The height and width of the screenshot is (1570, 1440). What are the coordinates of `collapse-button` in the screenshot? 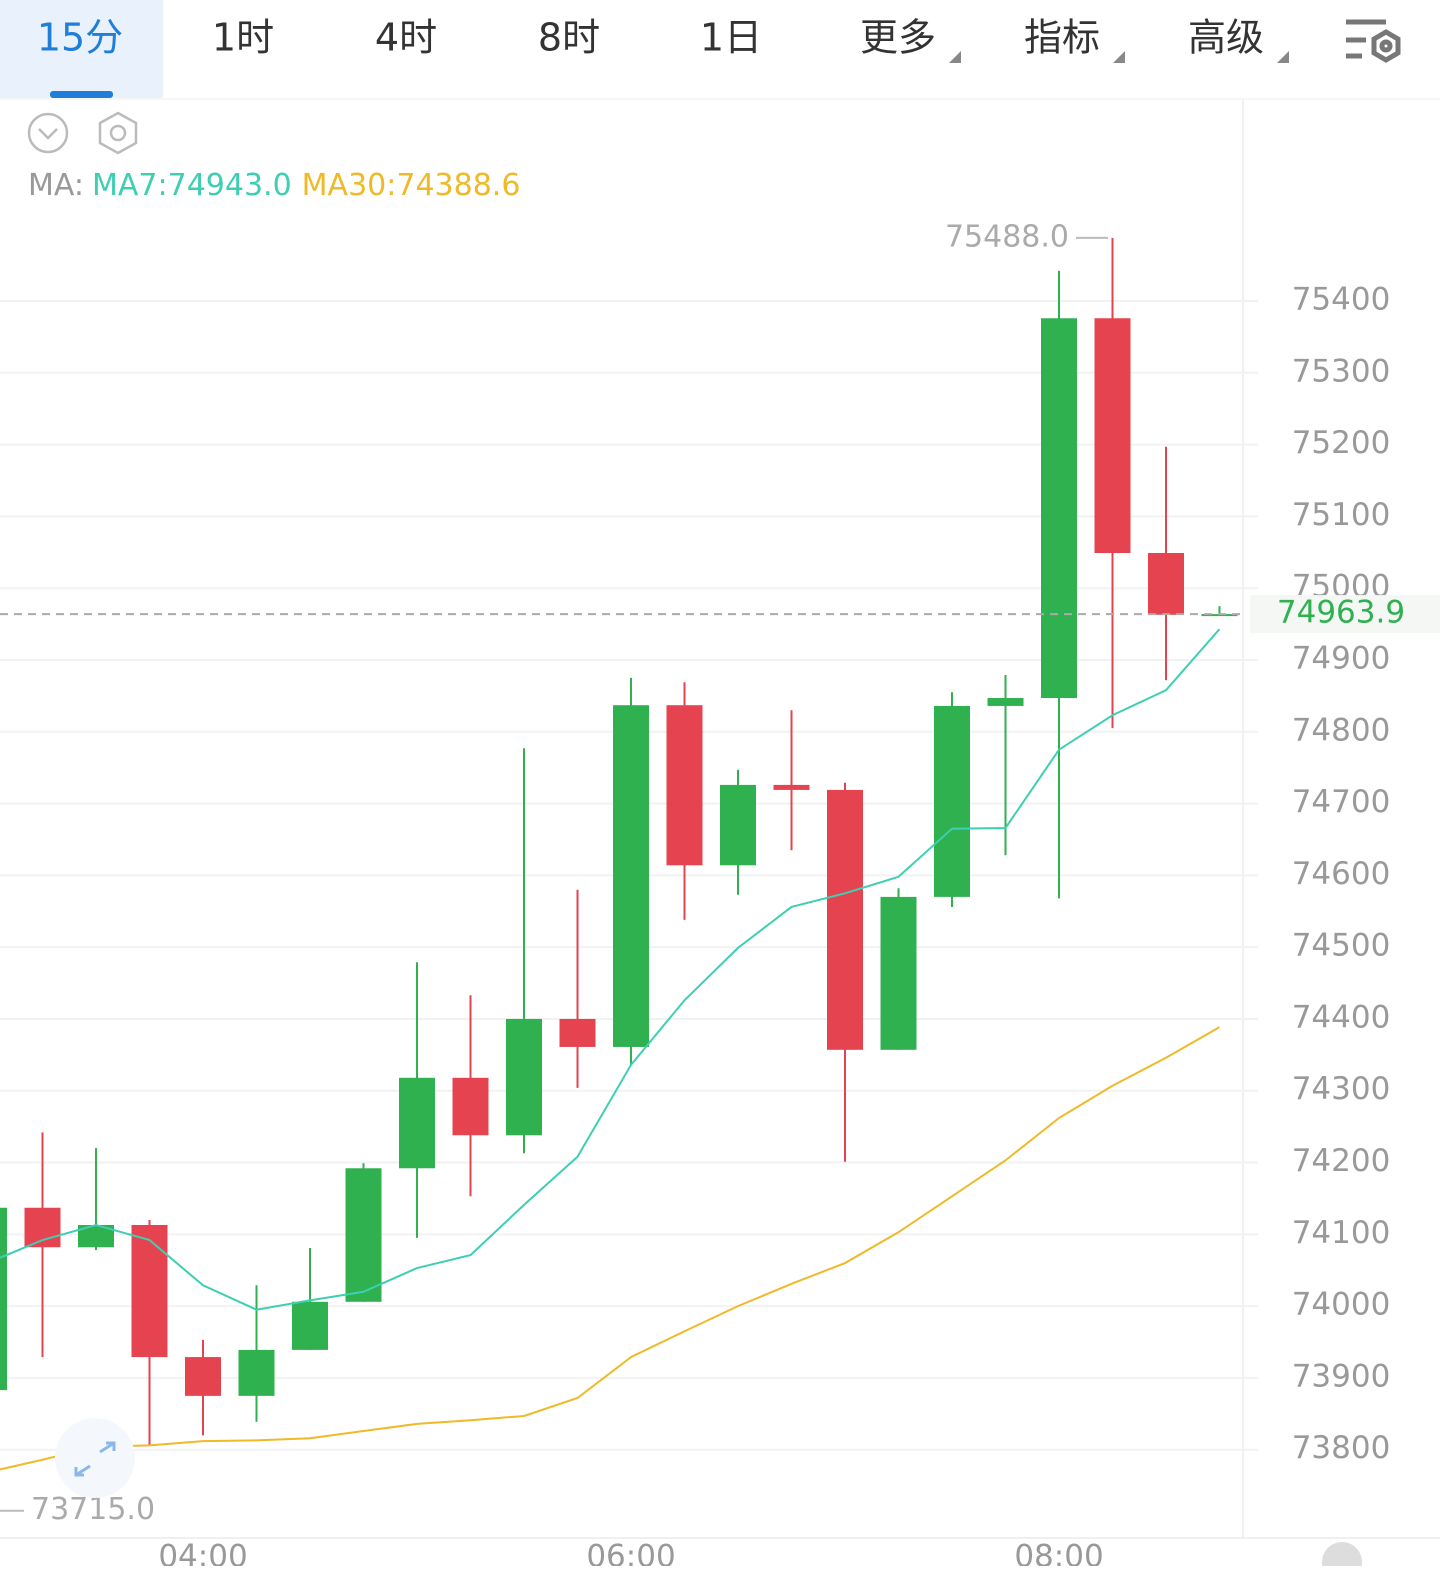 It's located at (48, 133).